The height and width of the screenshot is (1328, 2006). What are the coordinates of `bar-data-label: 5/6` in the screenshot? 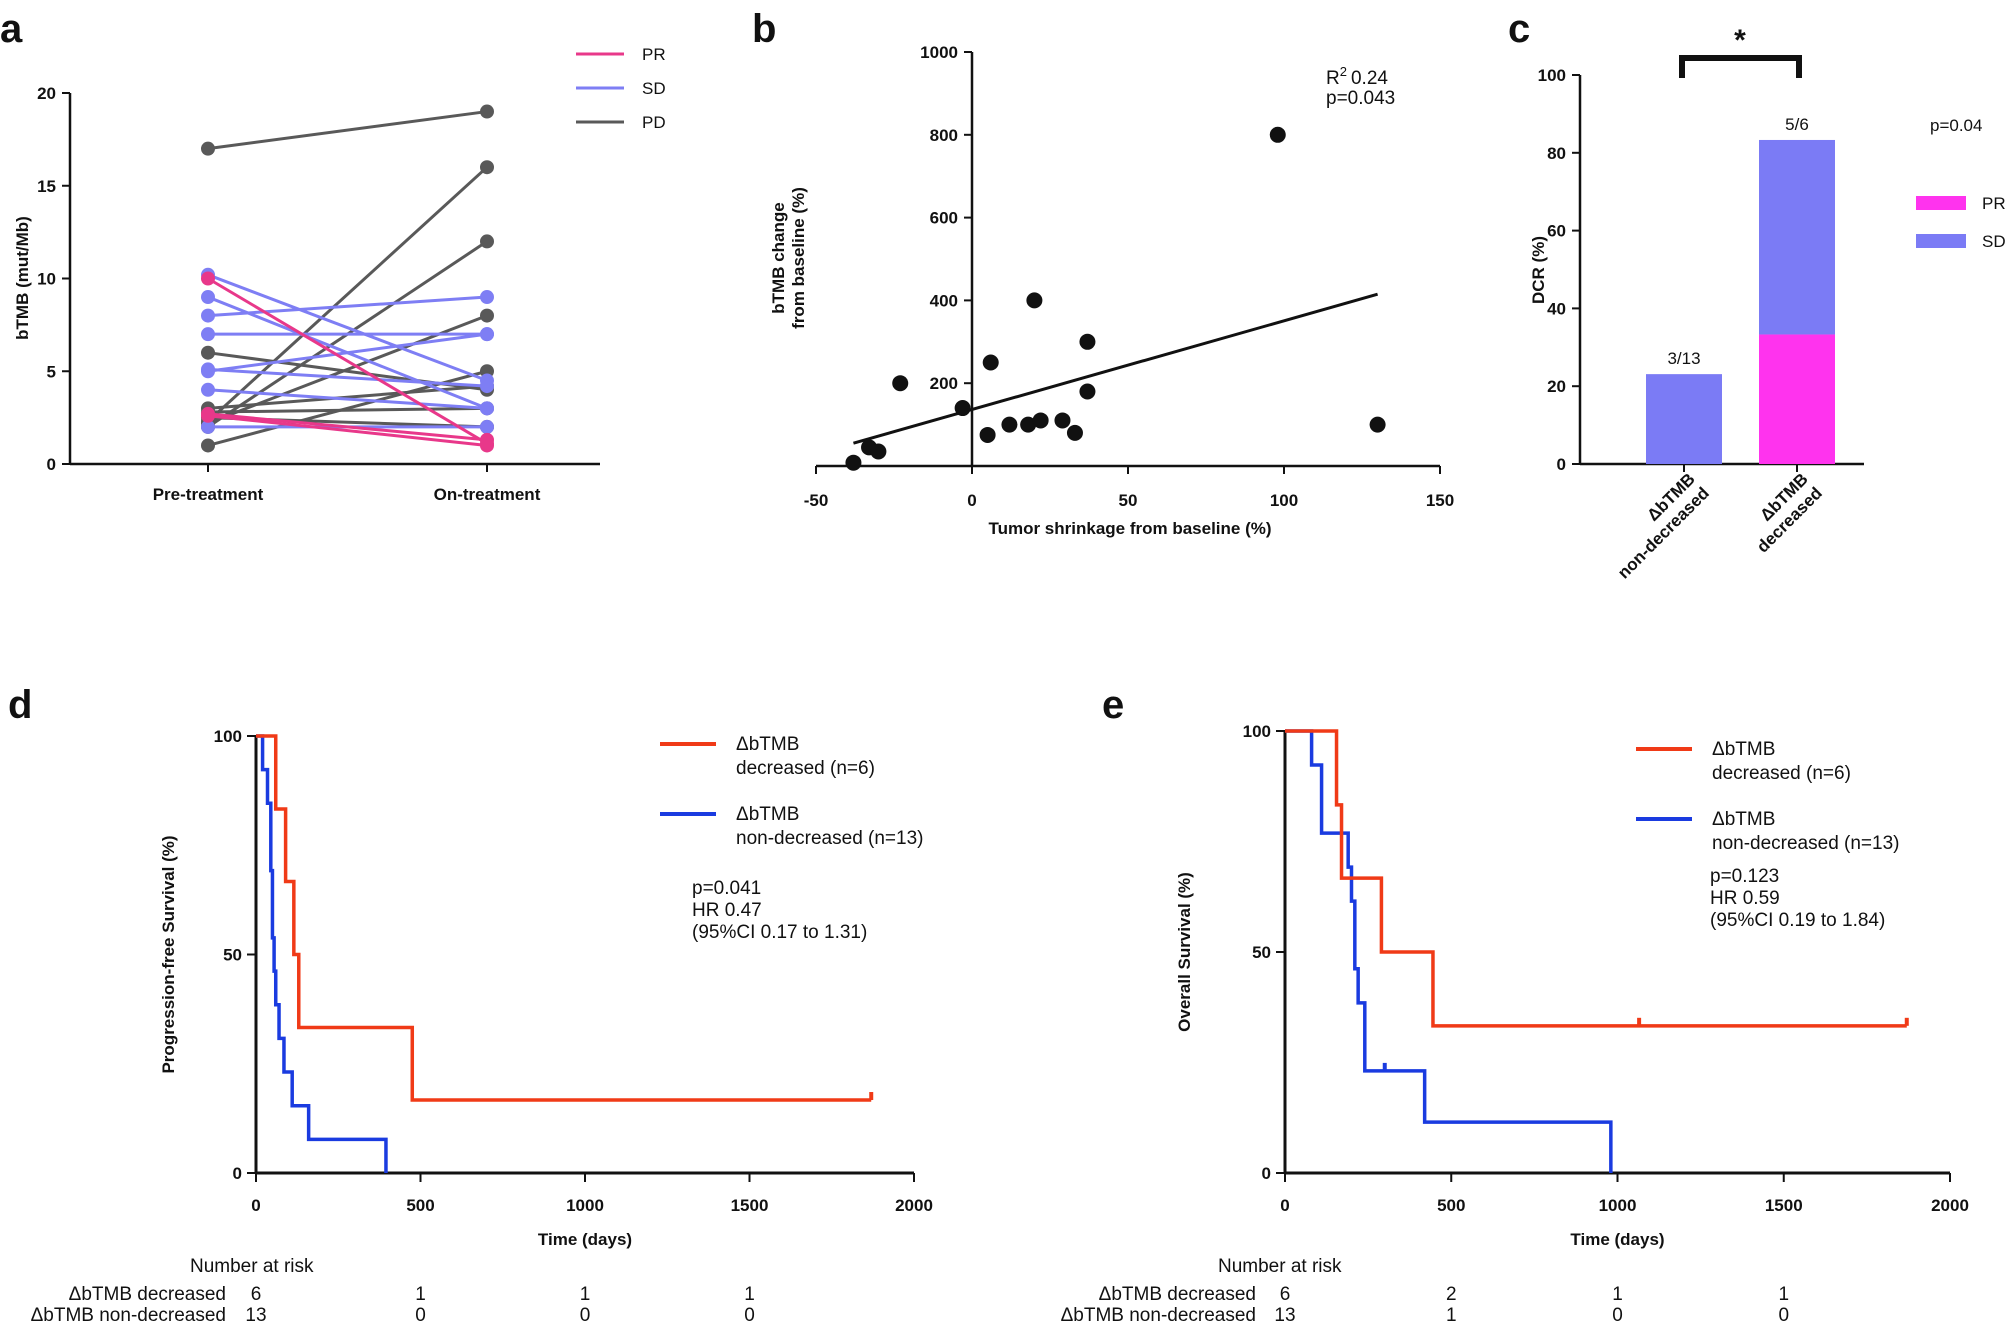 It's located at (1797, 124).